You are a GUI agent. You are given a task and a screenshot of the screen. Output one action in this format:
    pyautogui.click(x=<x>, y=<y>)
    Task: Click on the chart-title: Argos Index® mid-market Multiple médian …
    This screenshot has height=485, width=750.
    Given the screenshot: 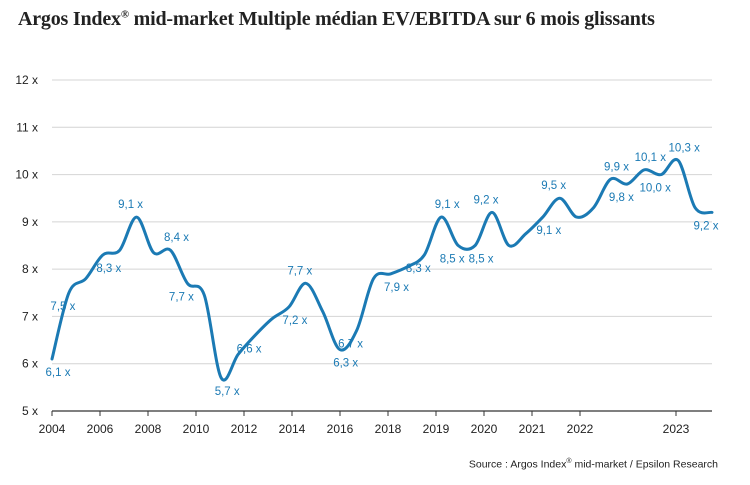 What is the action you would take?
    pyautogui.click(x=336, y=19)
    